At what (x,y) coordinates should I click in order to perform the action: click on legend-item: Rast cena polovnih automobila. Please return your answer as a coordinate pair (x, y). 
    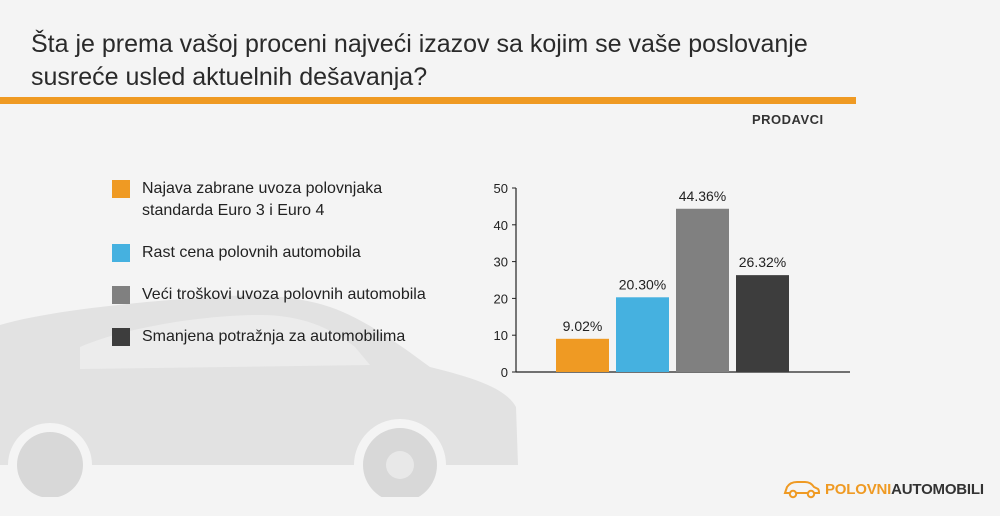
    Looking at the image, I should click on (272, 253).